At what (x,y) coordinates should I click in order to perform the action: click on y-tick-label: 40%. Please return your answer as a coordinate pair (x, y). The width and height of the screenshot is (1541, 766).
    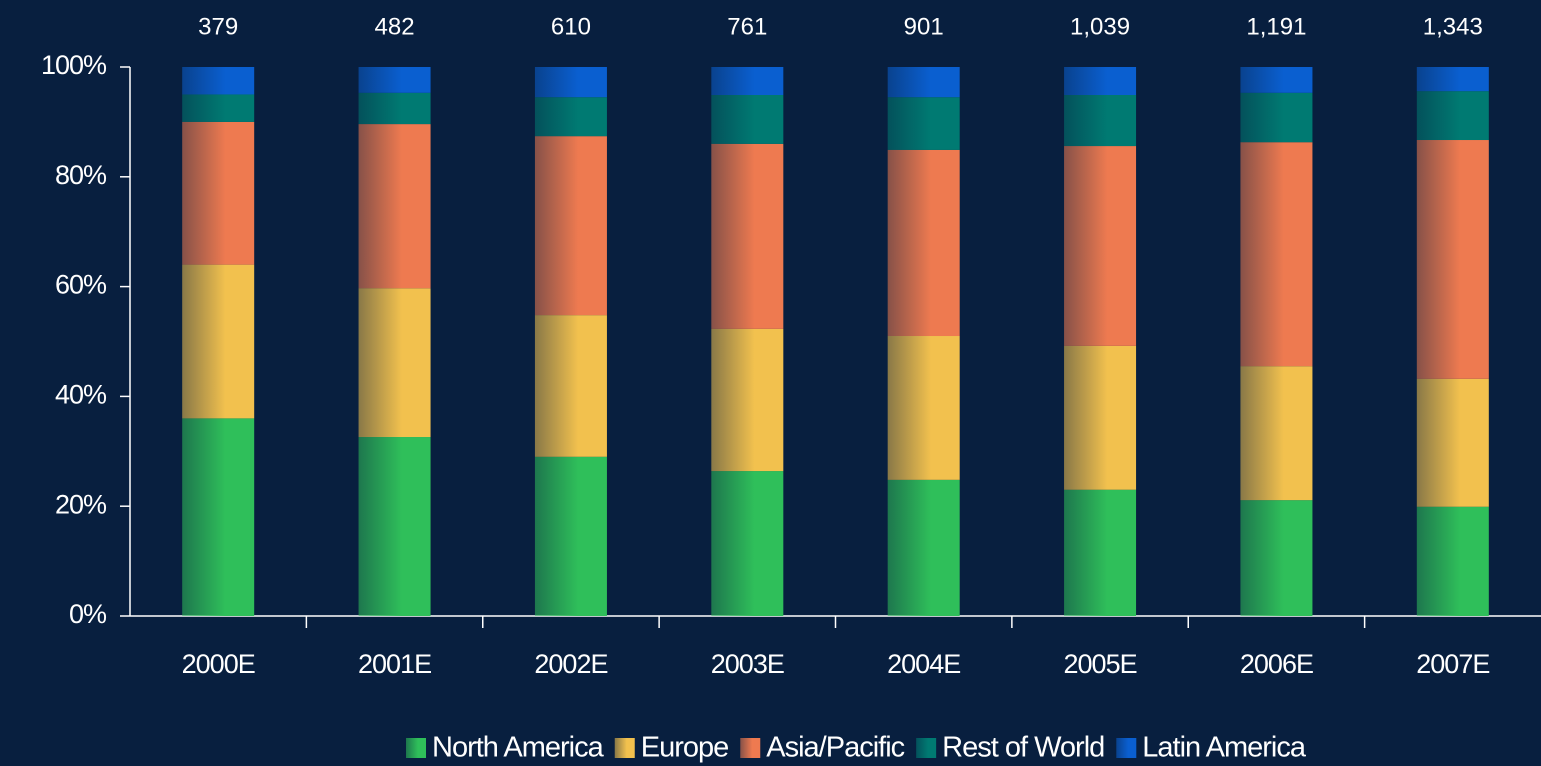
    Looking at the image, I should click on (81, 395).